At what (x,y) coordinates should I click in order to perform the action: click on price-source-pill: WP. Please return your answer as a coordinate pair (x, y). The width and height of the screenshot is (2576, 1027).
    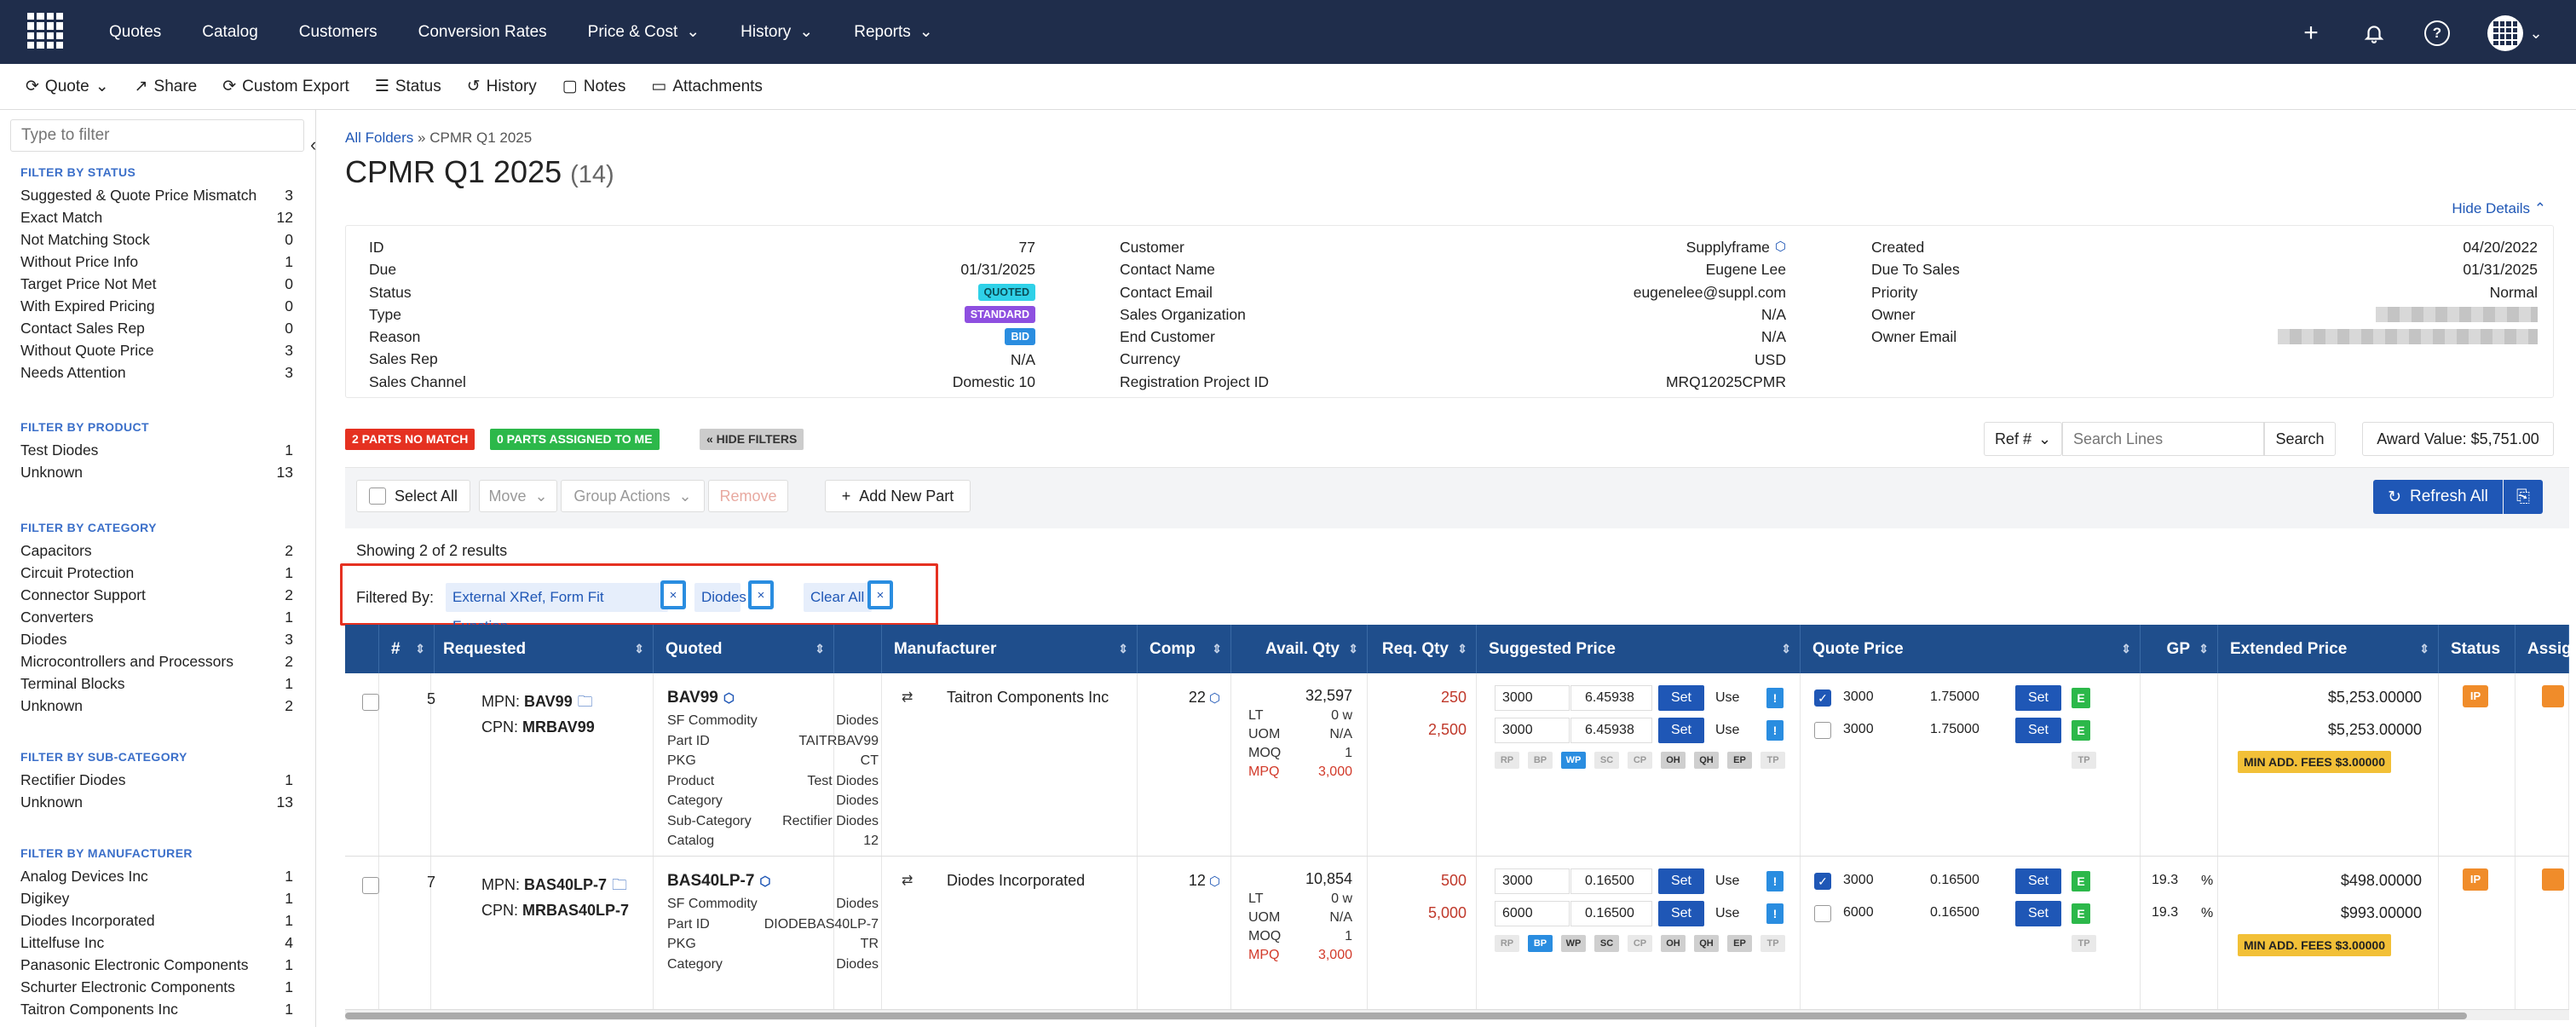
    Looking at the image, I should click on (1573, 761).